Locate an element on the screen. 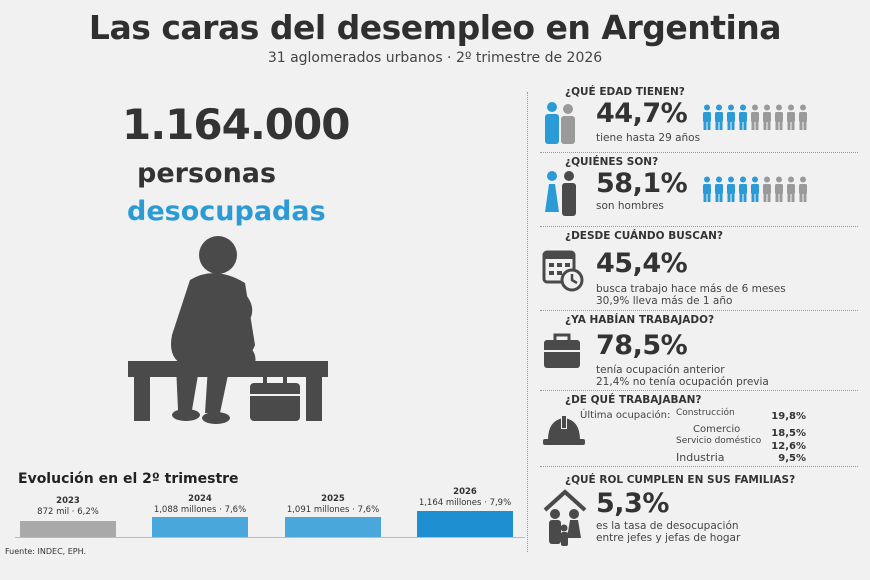  section-family-percent: 5,3% is located at coordinates (632, 503).